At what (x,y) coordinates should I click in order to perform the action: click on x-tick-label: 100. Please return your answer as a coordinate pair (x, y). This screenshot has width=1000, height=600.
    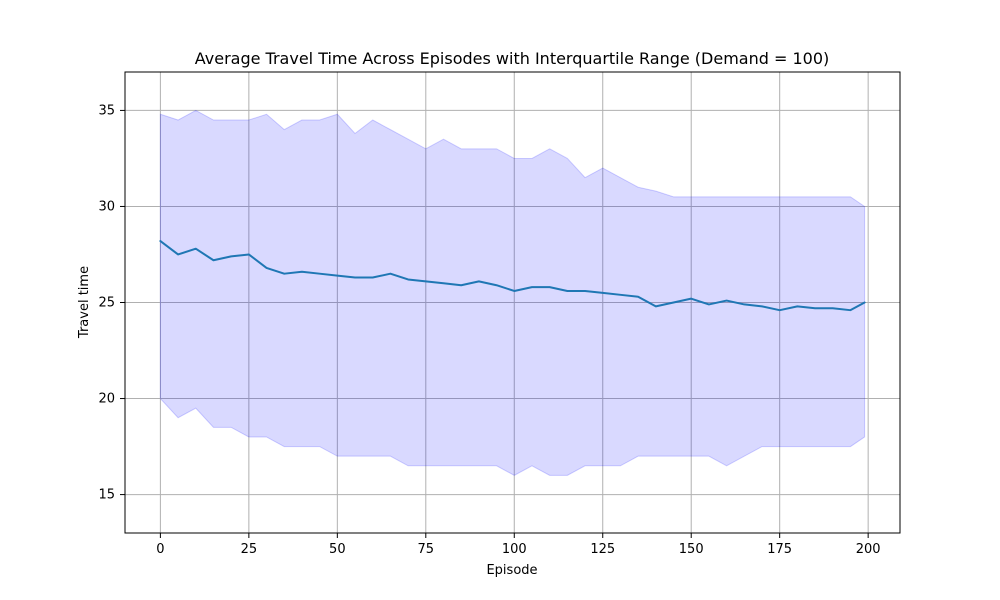
    Looking at the image, I should click on (514, 549).